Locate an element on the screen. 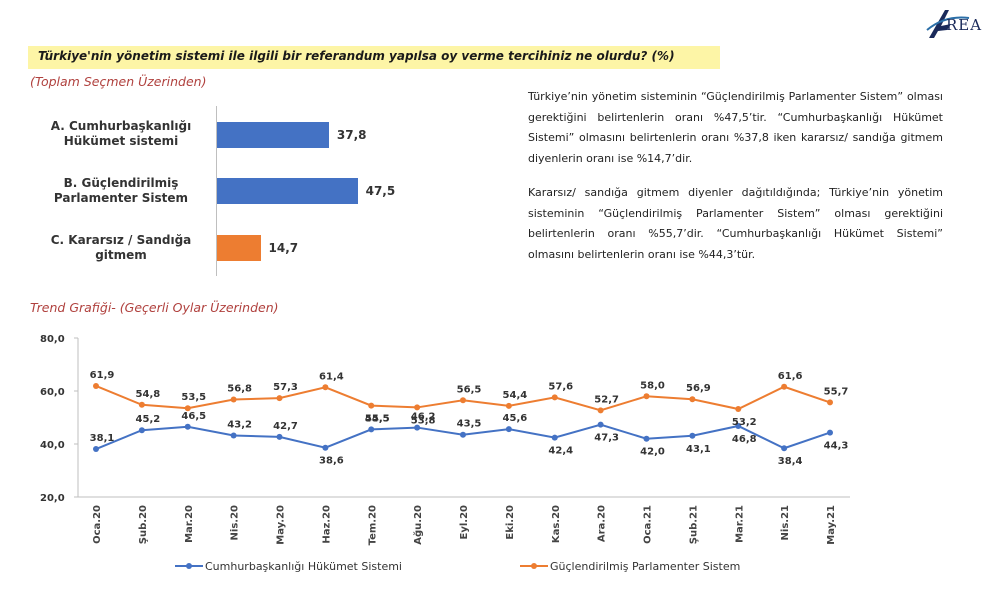 The width and height of the screenshot is (1000, 600). bar-value-label: 14,7 is located at coordinates (283, 248).